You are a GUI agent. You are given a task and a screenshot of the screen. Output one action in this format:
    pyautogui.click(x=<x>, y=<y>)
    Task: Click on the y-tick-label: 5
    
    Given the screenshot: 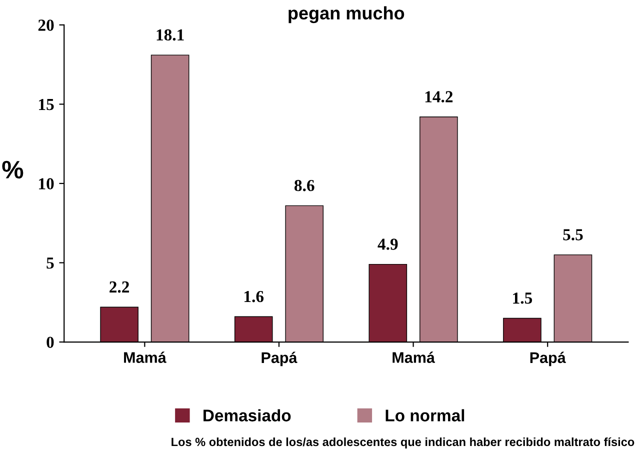 What is the action you would take?
    pyautogui.click(x=50, y=263)
    